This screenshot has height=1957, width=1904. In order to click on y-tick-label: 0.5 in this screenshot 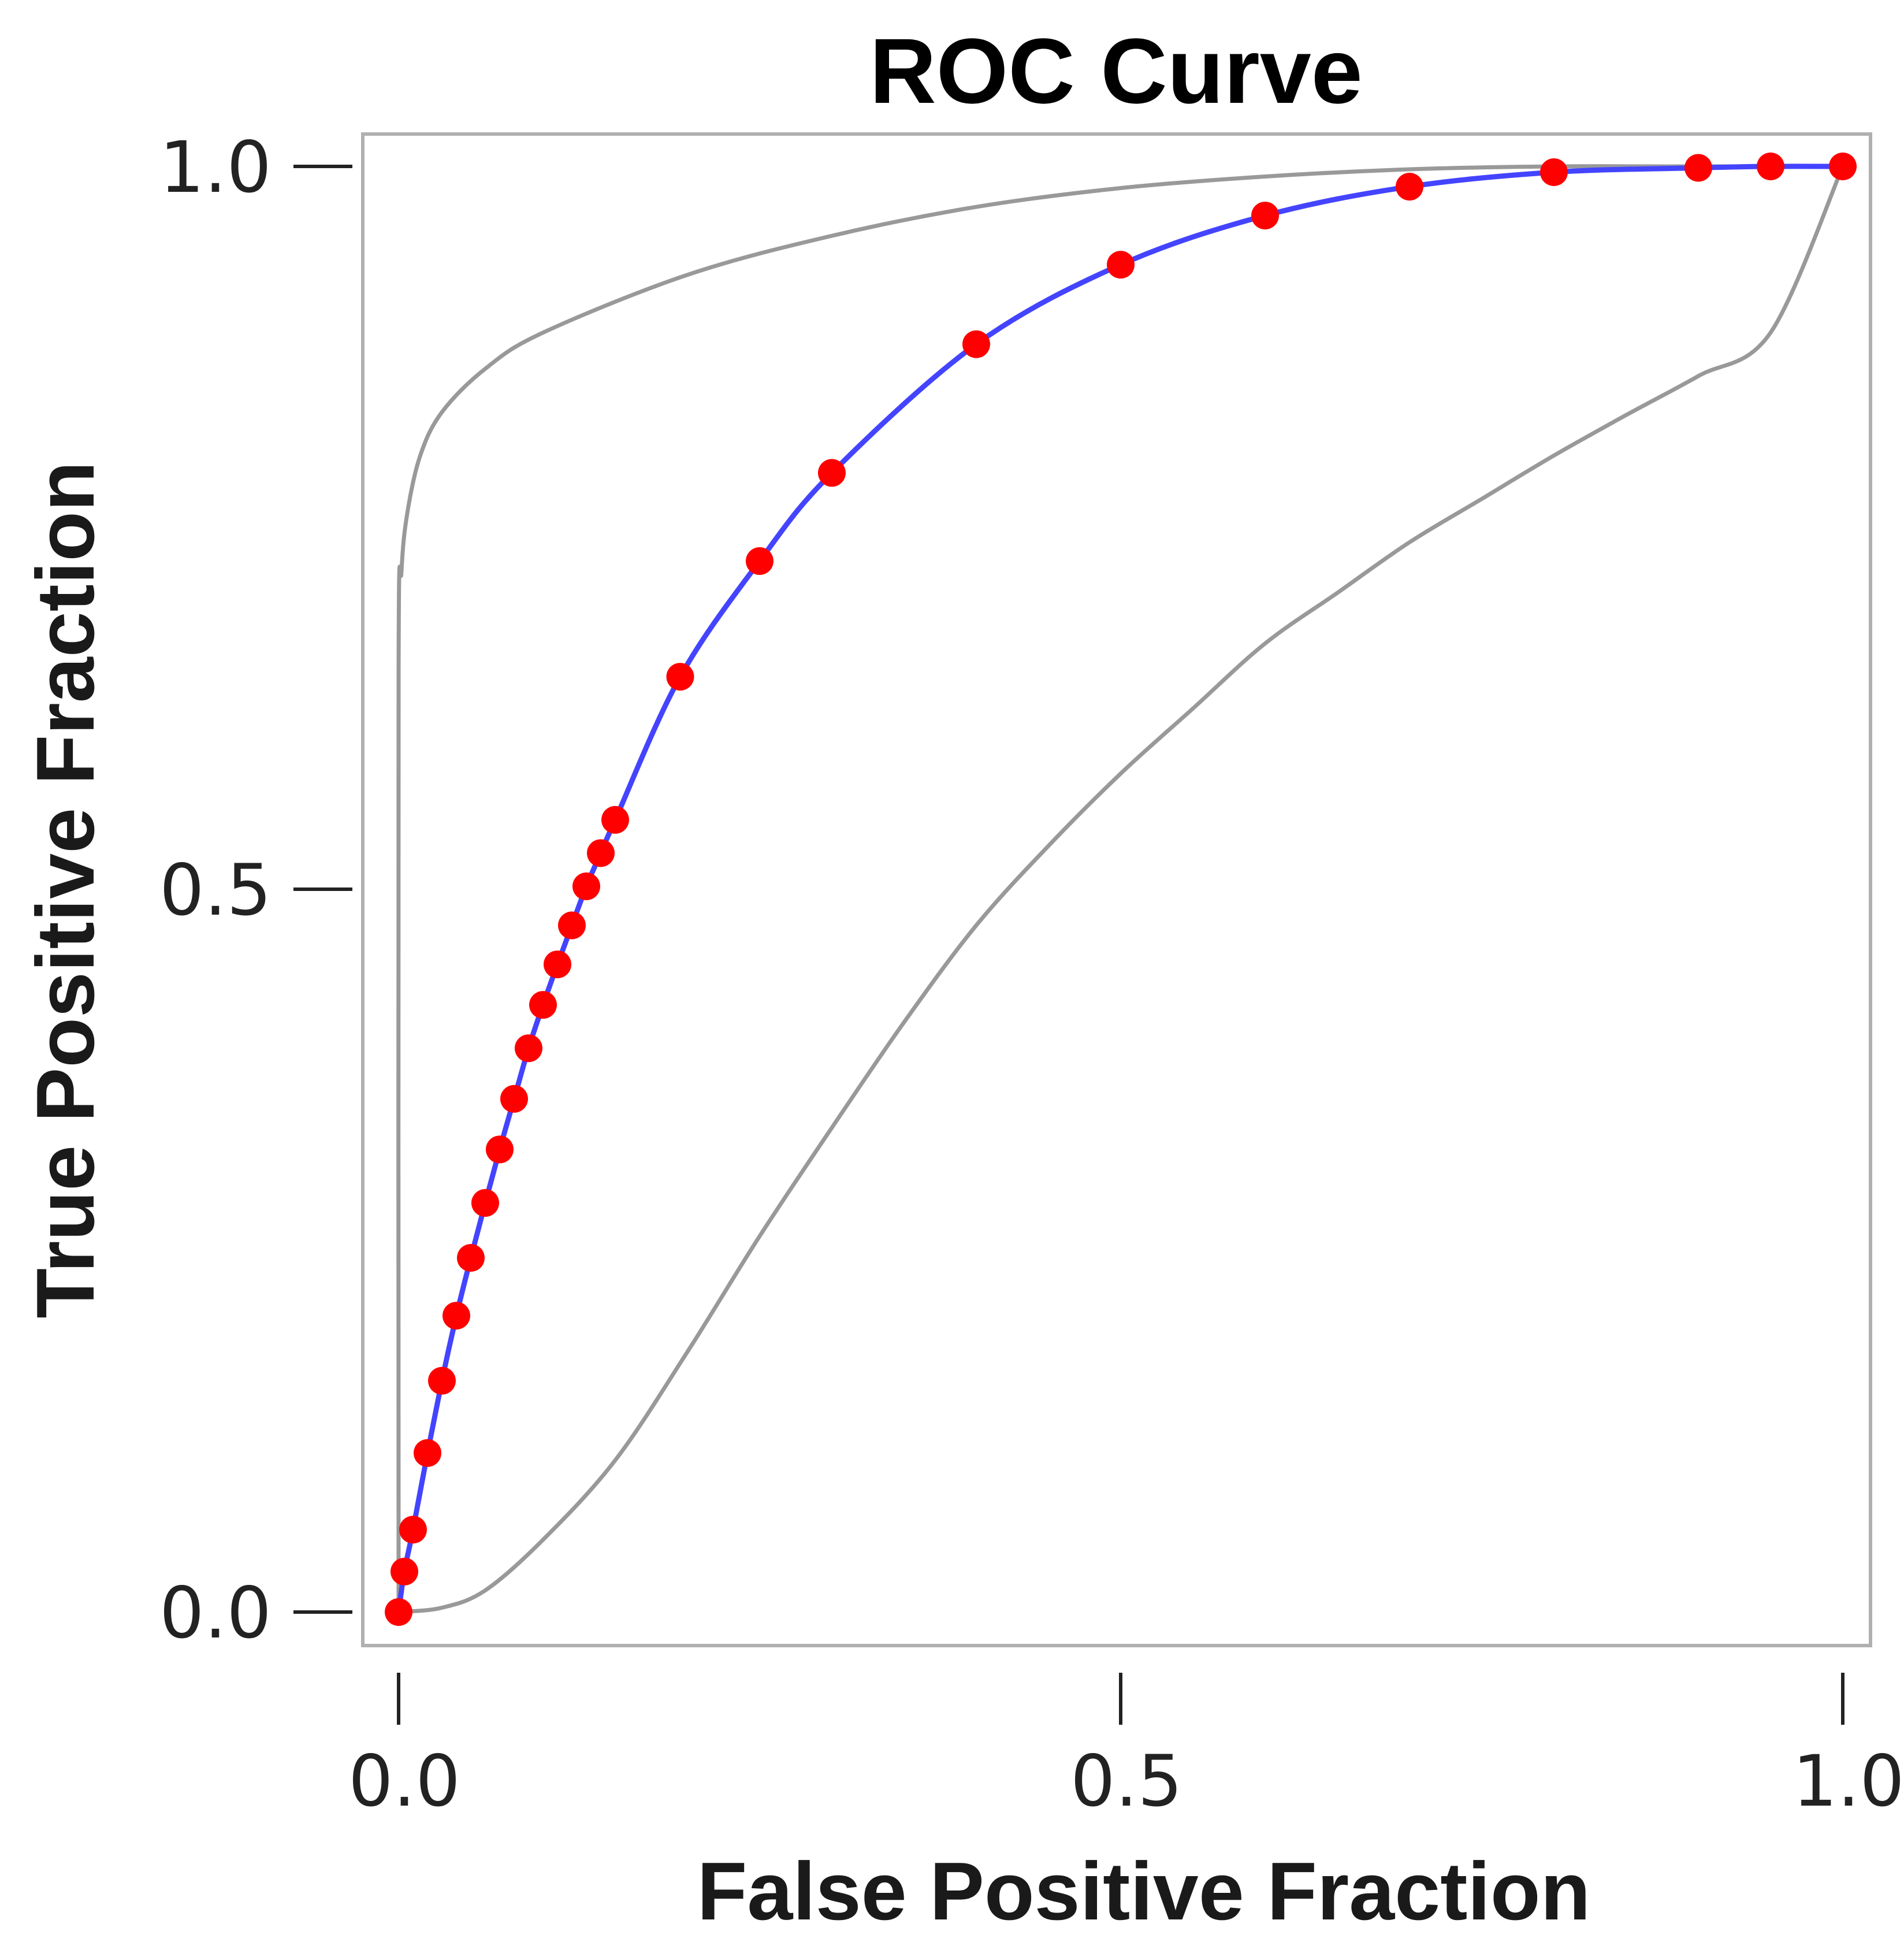, I will do `click(215, 890)`.